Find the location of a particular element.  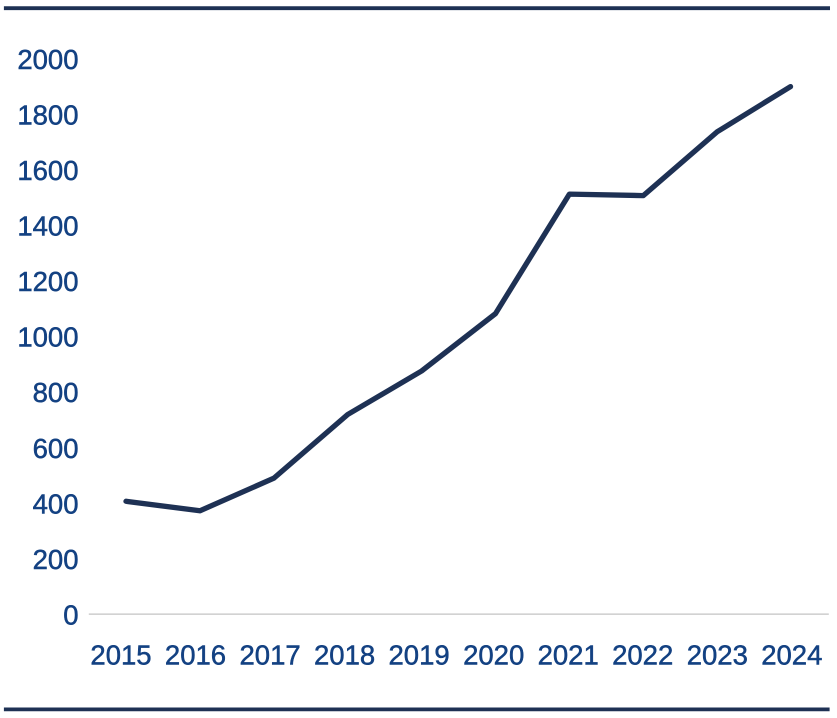

svg-text: 2000 is located at coordinates (47, 59).